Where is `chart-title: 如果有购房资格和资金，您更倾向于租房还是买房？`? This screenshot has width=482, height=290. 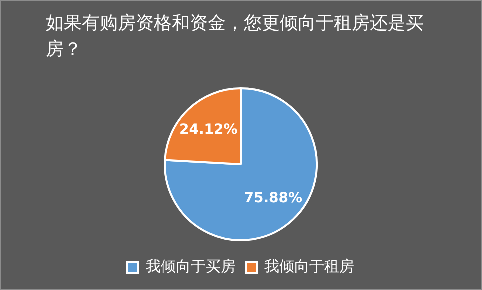 chart-title: 如果有购房资格和资金，您更倾向于租房还是买房？ is located at coordinates (235, 37).